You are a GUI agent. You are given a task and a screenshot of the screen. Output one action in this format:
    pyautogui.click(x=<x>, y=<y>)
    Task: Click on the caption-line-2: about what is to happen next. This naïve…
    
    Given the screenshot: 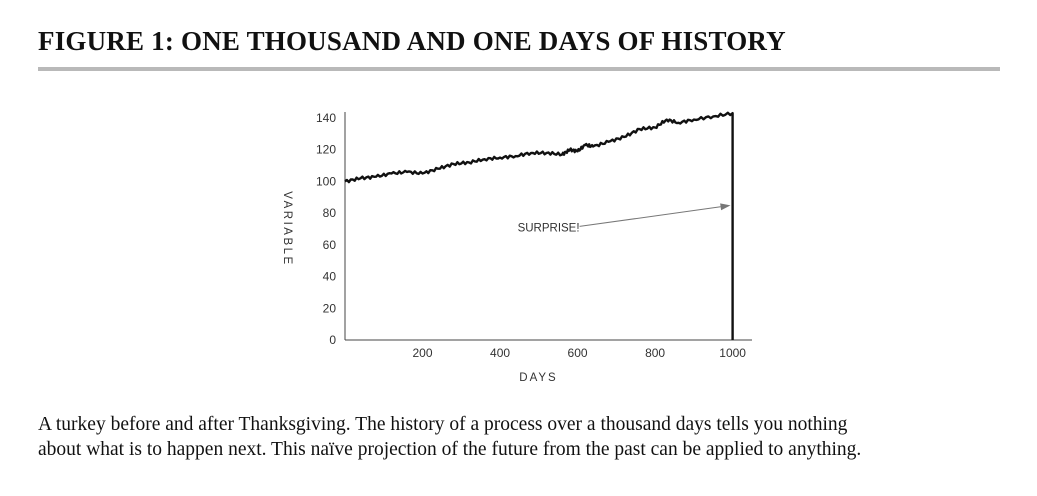 What is the action you would take?
    pyautogui.click(x=450, y=449)
    